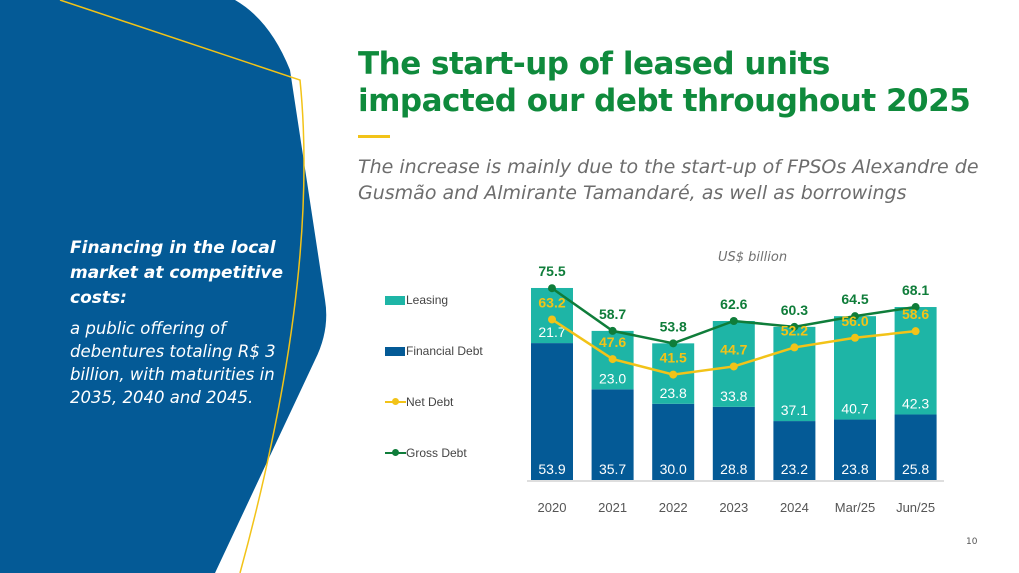  What do you see at coordinates (794, 469) in the screenshot?
I see `label-financial-debt: 23.2` at bounding box center [794, 469].